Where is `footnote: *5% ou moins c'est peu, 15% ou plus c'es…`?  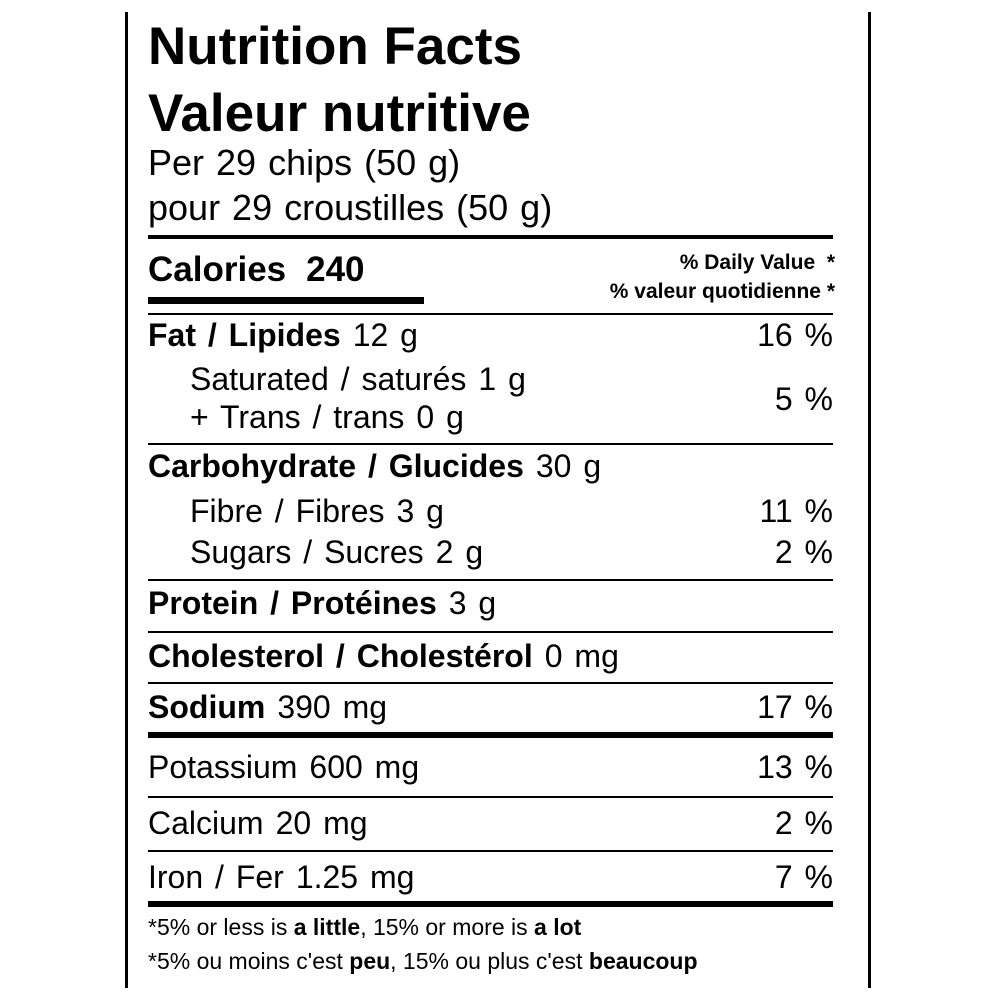
footnote: *5% ou moins c'est peu, 15% ou plus c'es… is located at coordinates (423, 961).